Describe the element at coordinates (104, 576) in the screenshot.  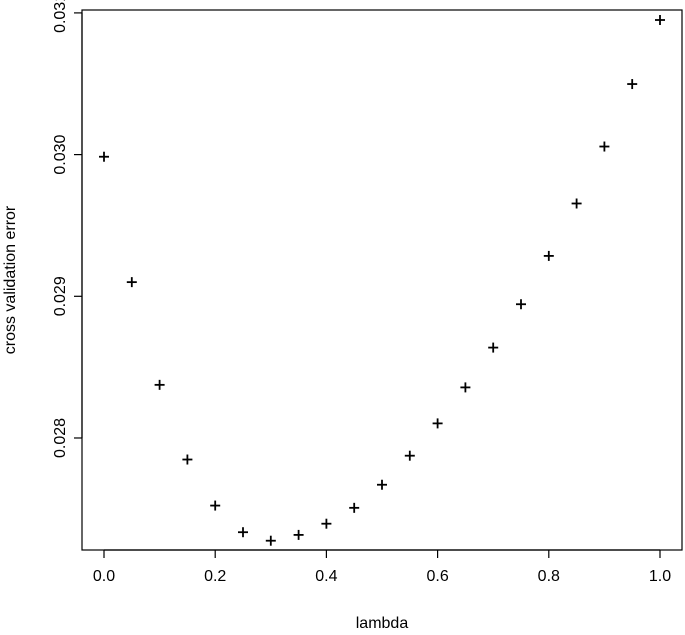
I see `x-tick-label: 0.0` at that location.